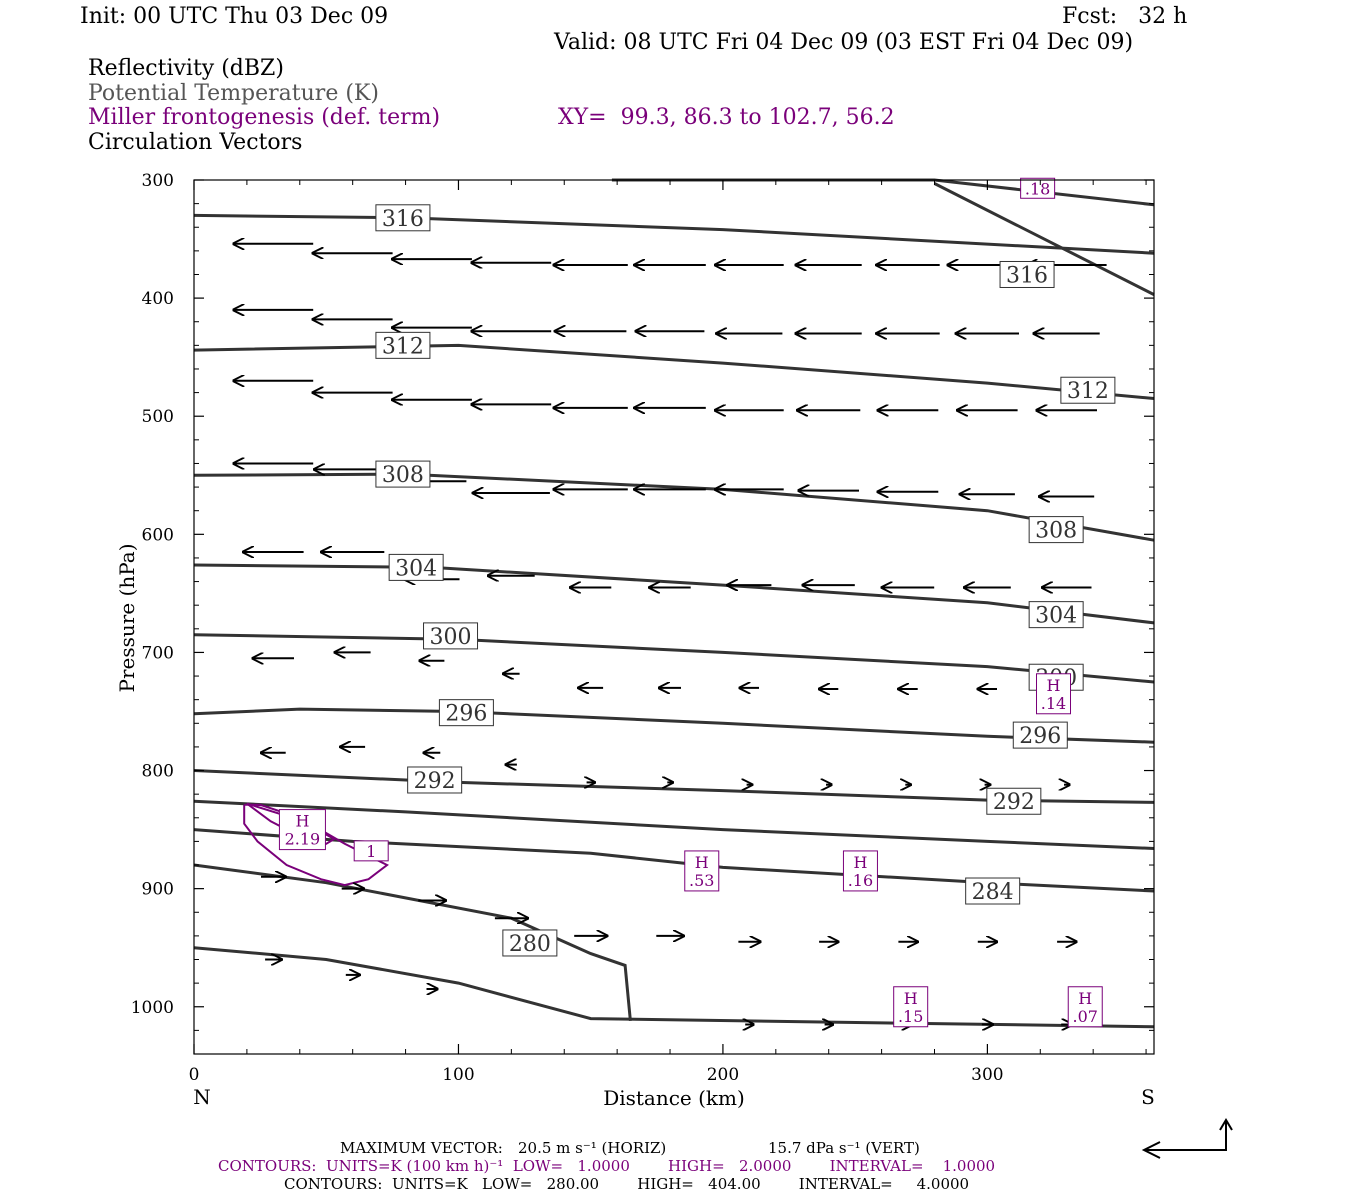  I want to click on y-tick-label: 800, so click(158, 772).